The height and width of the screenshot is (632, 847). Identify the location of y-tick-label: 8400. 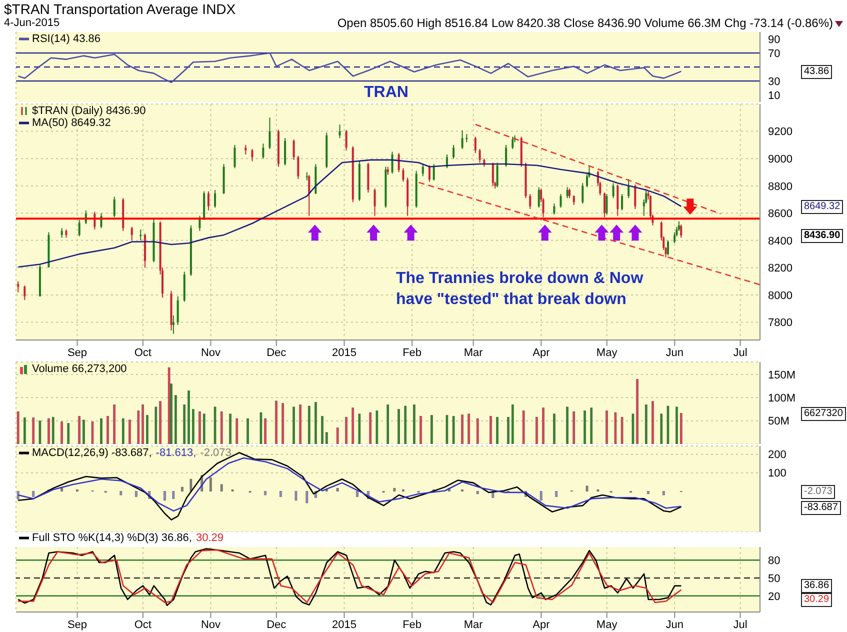
(780, 241).